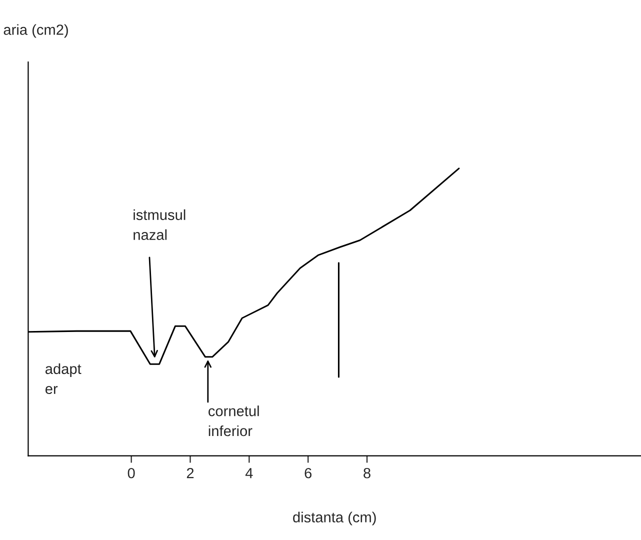 This screenshot has width=641, height=540. Describe the element at coordinates (160, 224) in the screenshot. I see `annotation: istmusul nazal` at that location.